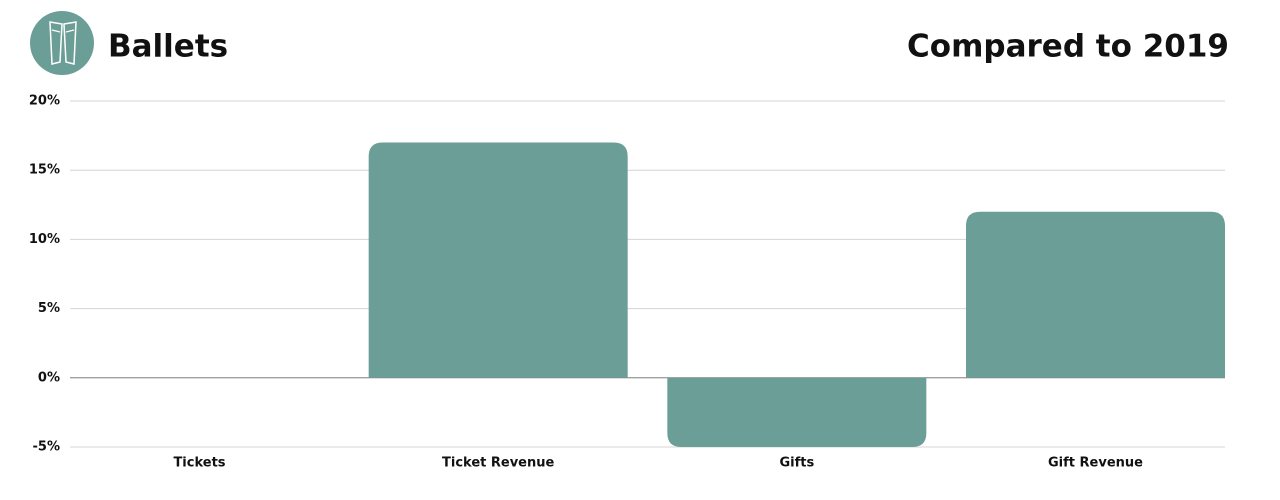 This screenshot has width=1280, height=500. Describe the element at coordinates (1095, 463) in the screenshot. I see `x-tick-label: Gift Revenue` at that location.